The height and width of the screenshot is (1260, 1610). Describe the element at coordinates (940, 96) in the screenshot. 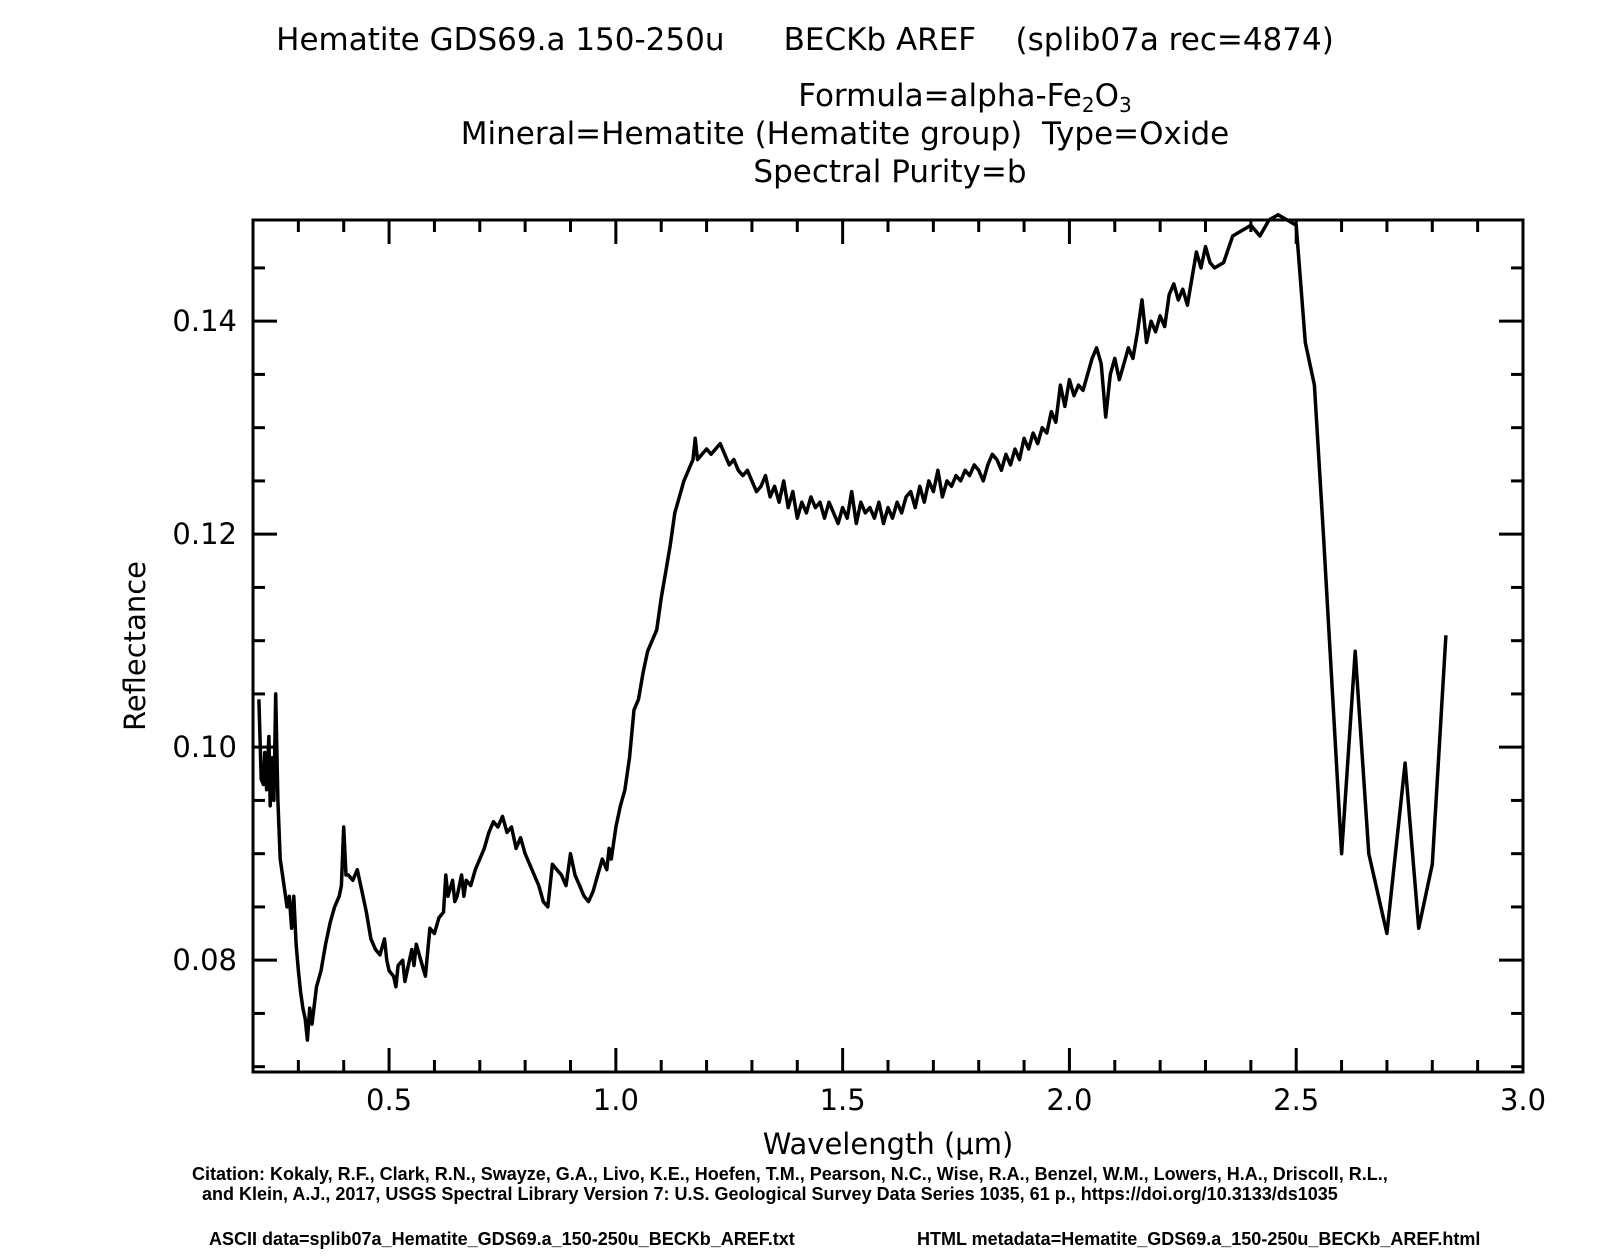

I see `formula-prefix: Formula=alpha-Fe` at that location.